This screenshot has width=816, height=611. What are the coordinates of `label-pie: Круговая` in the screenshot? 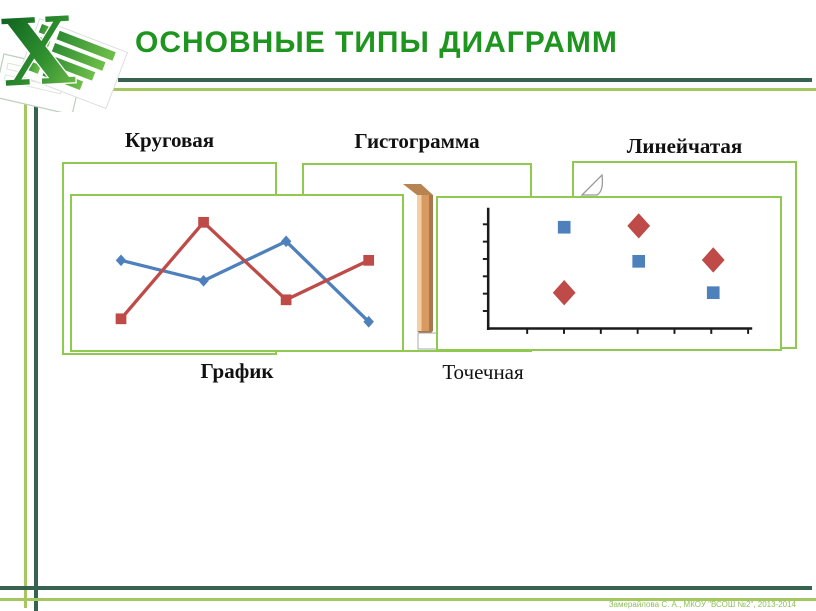 It's located at (169, 140).